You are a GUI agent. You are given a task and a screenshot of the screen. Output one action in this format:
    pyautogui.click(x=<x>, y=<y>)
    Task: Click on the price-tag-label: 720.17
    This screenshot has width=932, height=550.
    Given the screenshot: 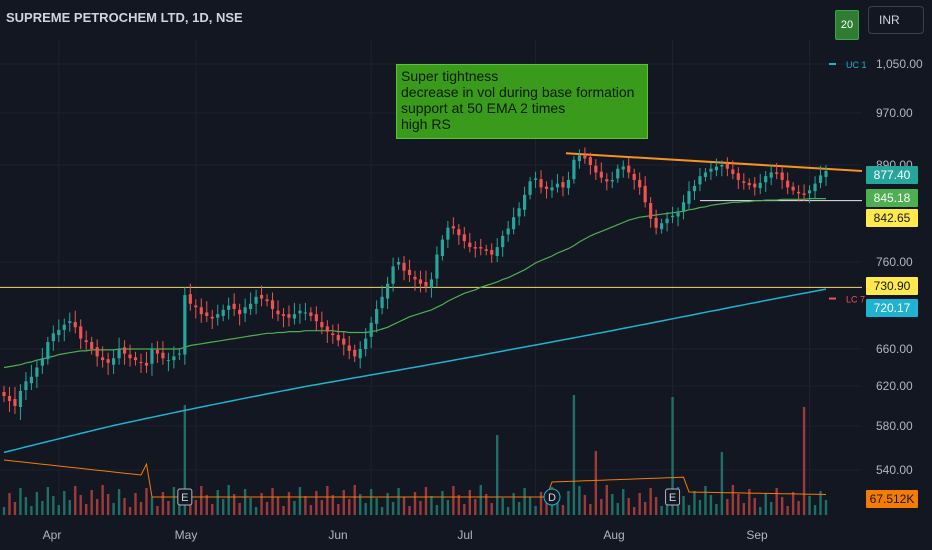 What is the action you would take?
    pyautogui.click(x=892, y=308)
    